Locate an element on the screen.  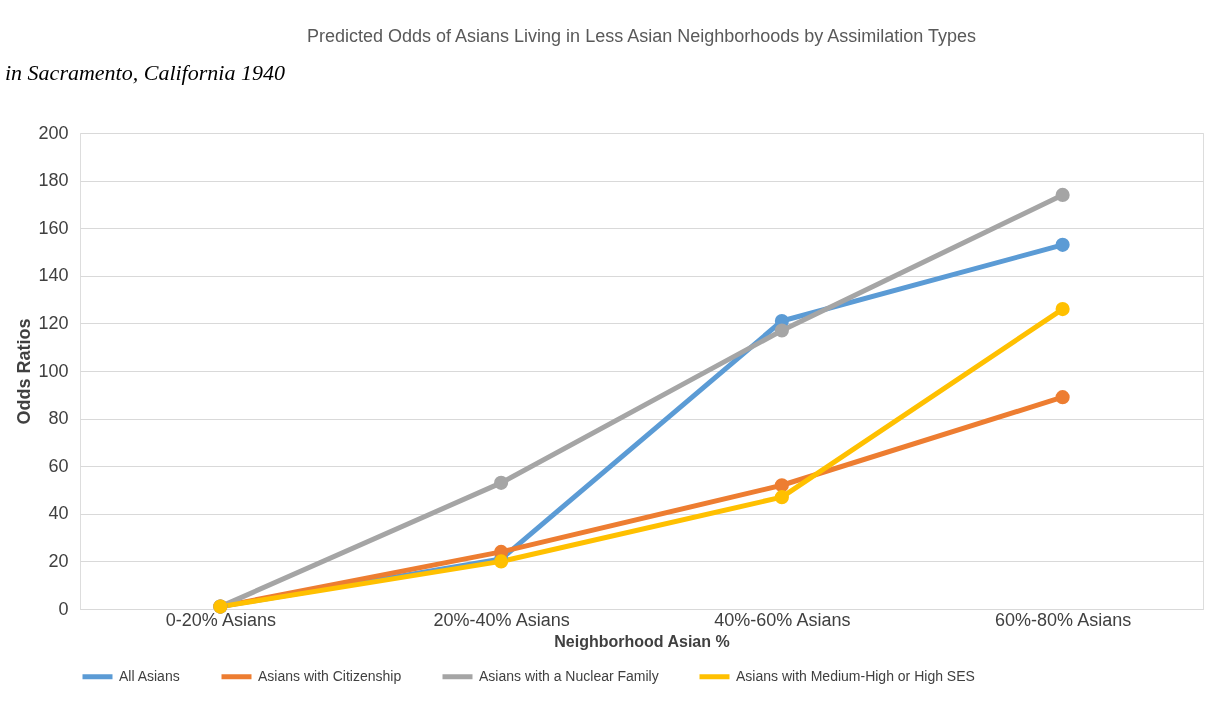
y-tick-label: 160 is located at coordinates (53, 227).